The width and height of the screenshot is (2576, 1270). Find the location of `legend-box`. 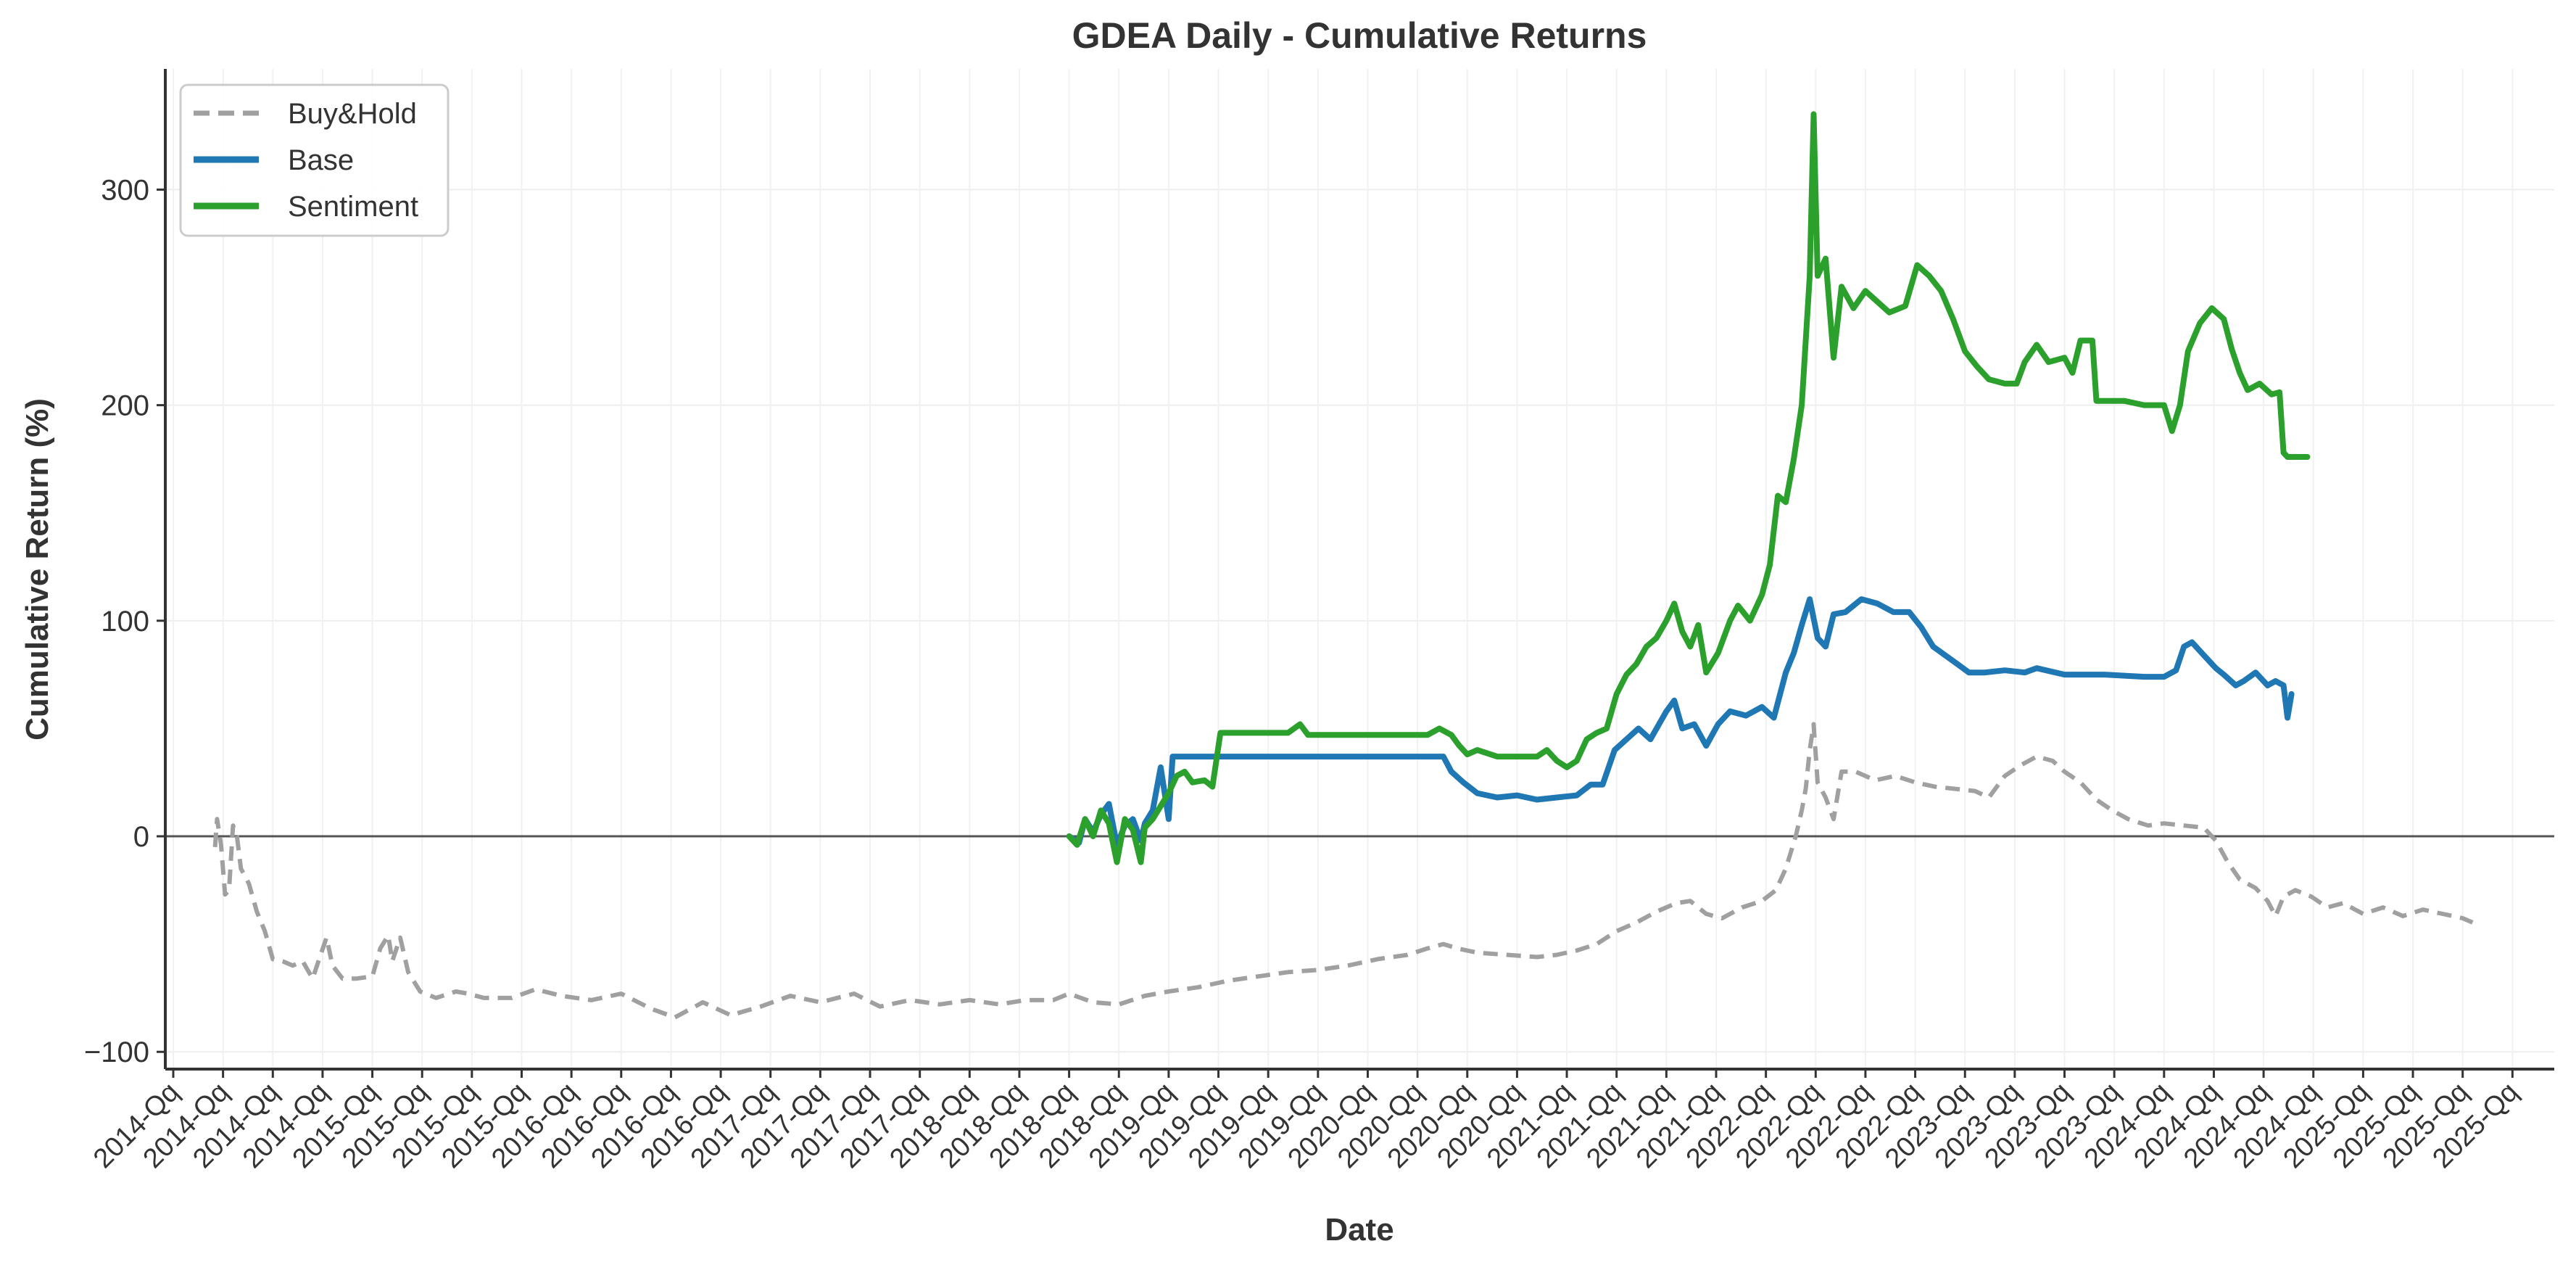

legend-box is located at coordinates (315, 160).